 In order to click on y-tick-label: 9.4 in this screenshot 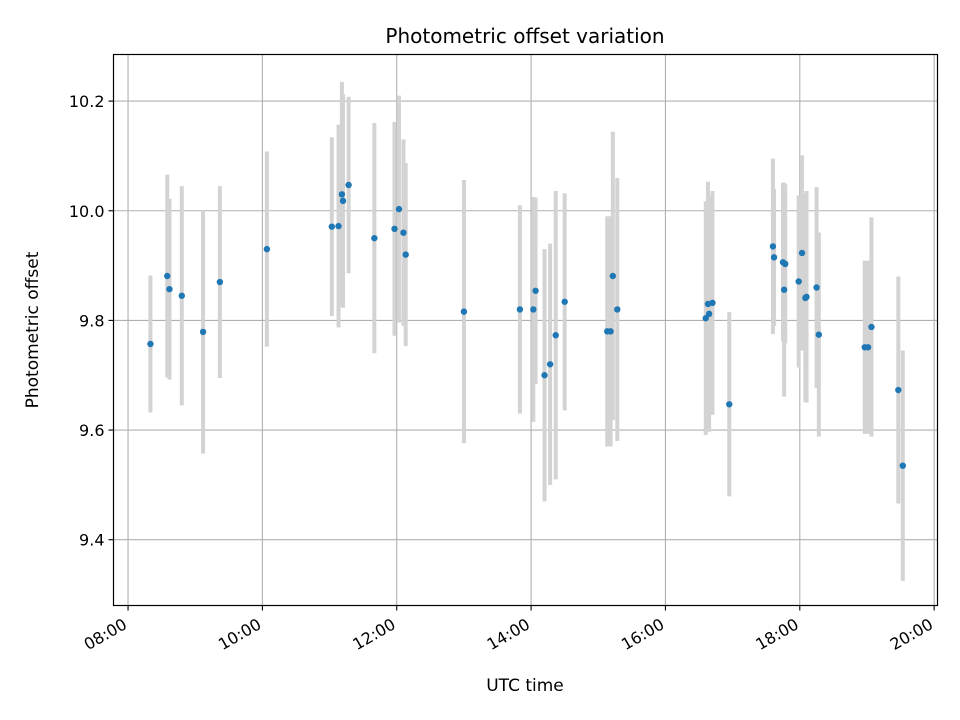, I will do `click(91, 540)`.